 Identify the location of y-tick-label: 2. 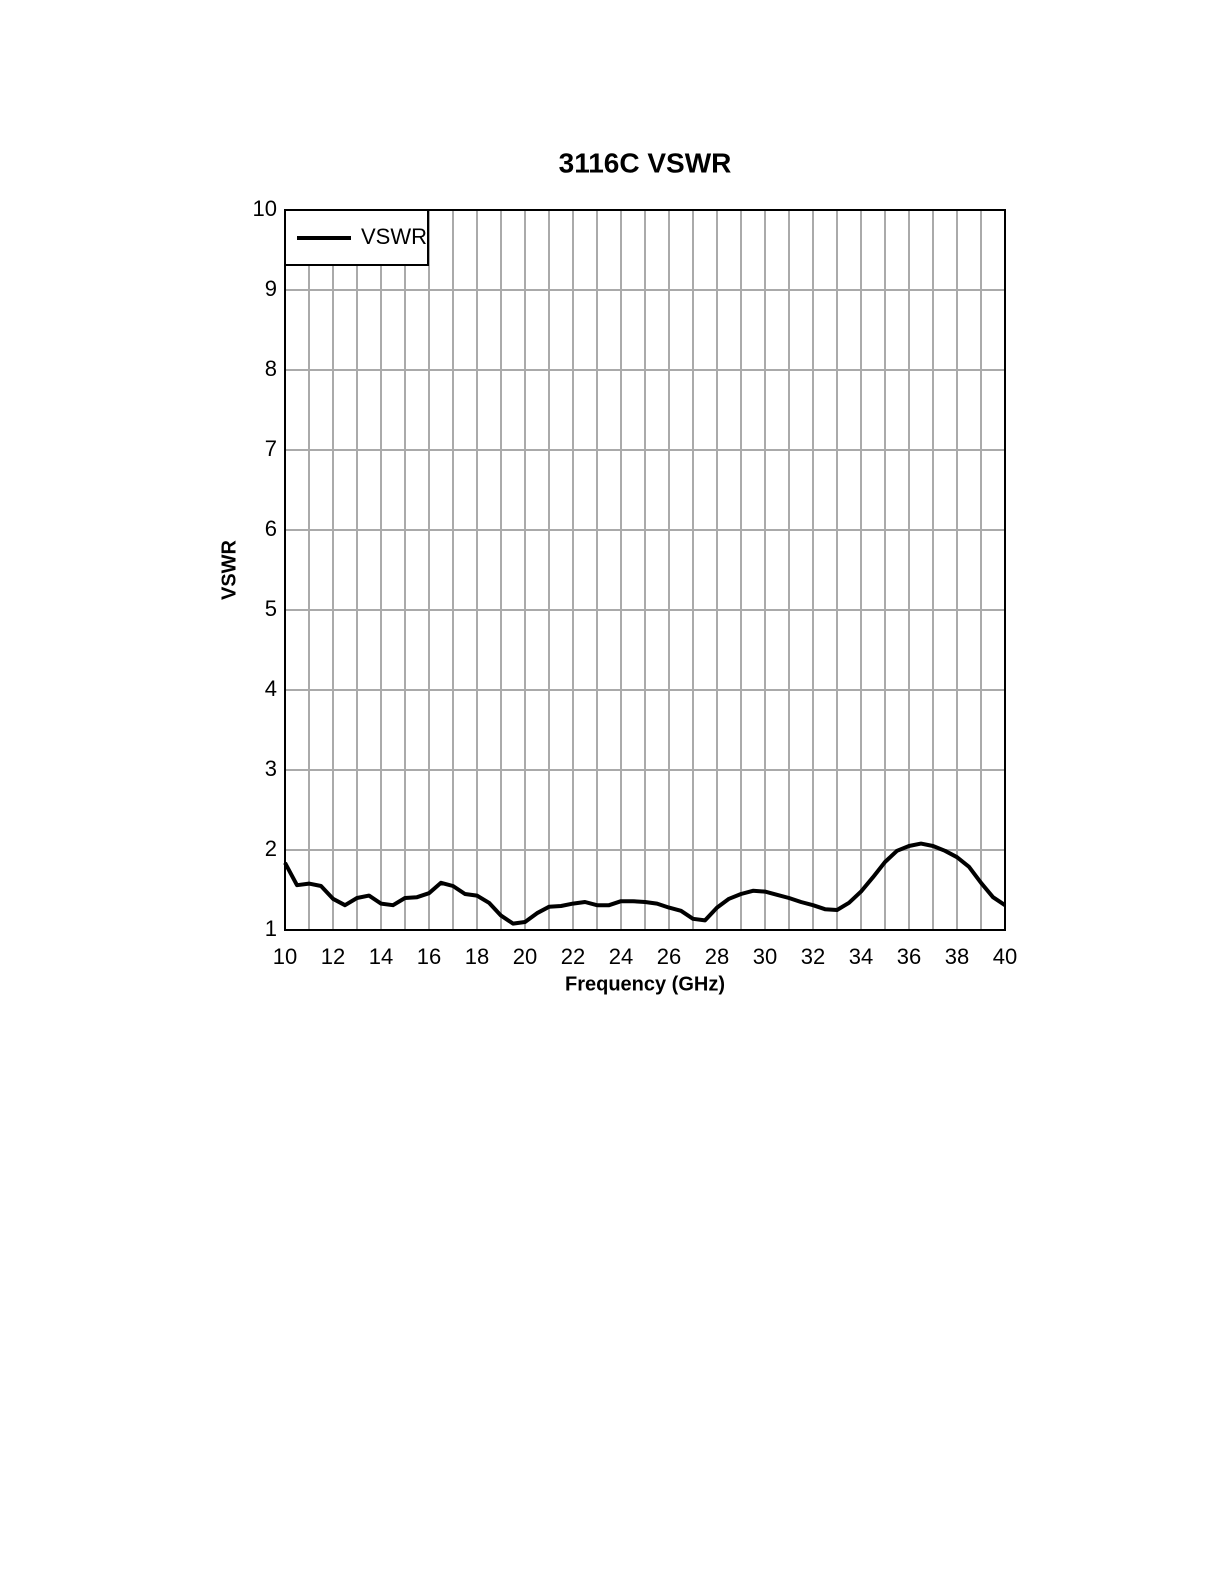
(271, 848).